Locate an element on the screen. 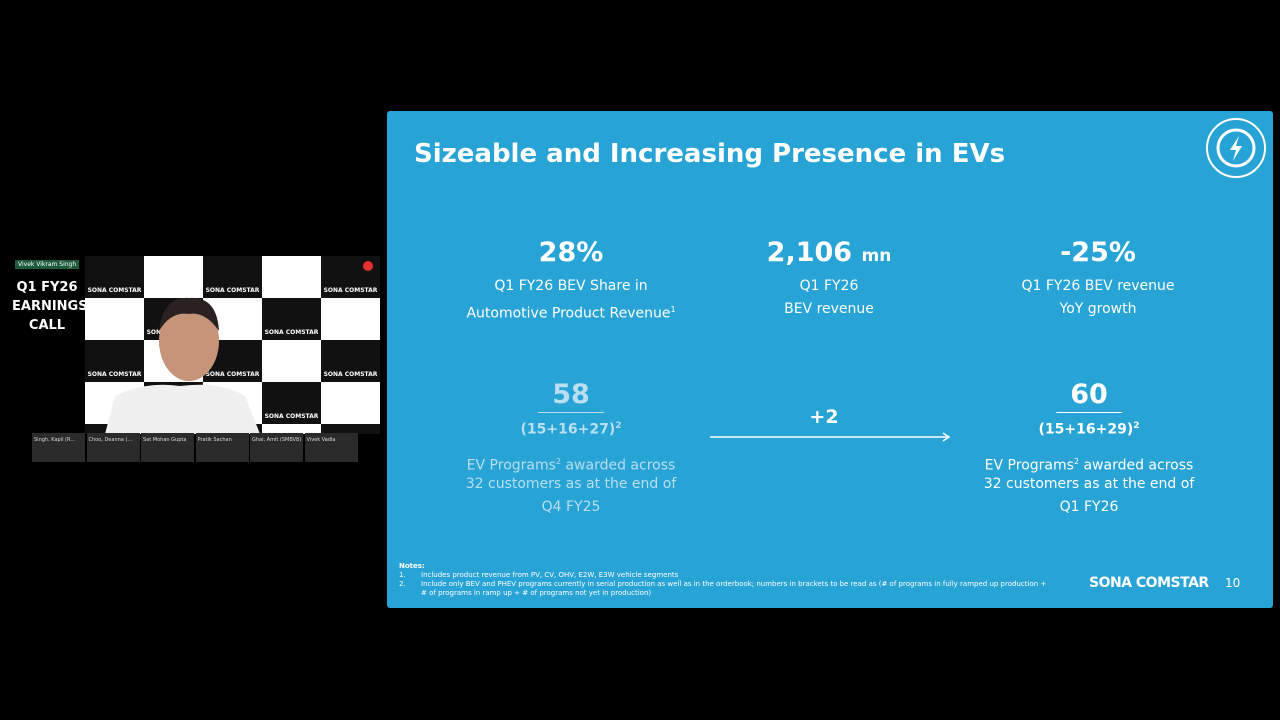  program-breakdown: (15+16+27)2 is located at coordinates (571, 429).